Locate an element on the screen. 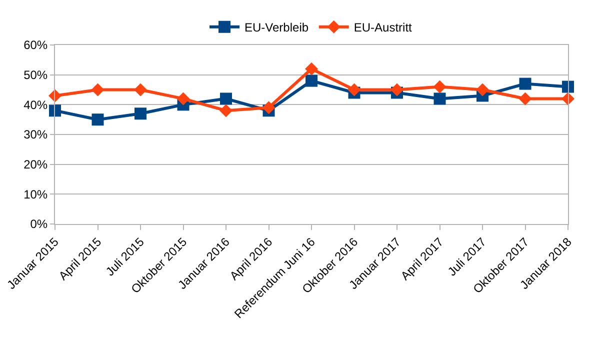  y-tick-label: 40% is located at coordinates (36, 105).